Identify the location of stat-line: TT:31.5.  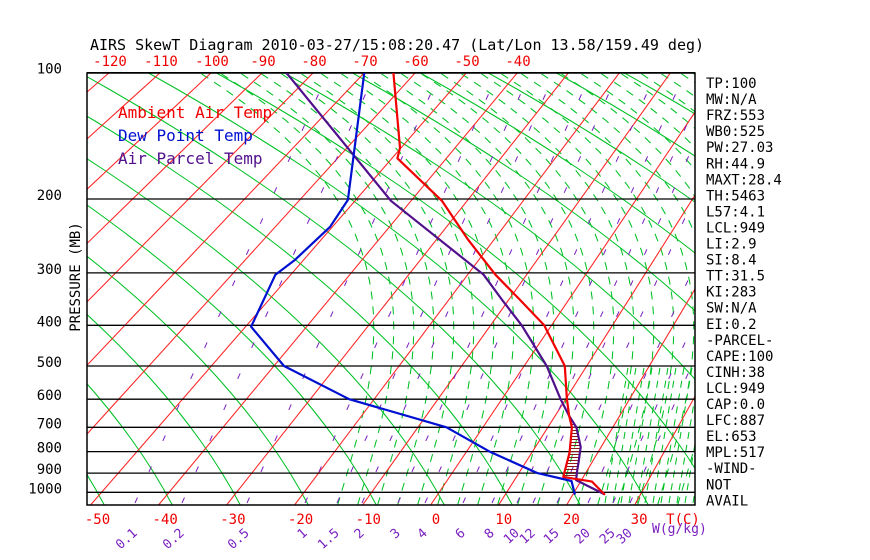
(735, 277).